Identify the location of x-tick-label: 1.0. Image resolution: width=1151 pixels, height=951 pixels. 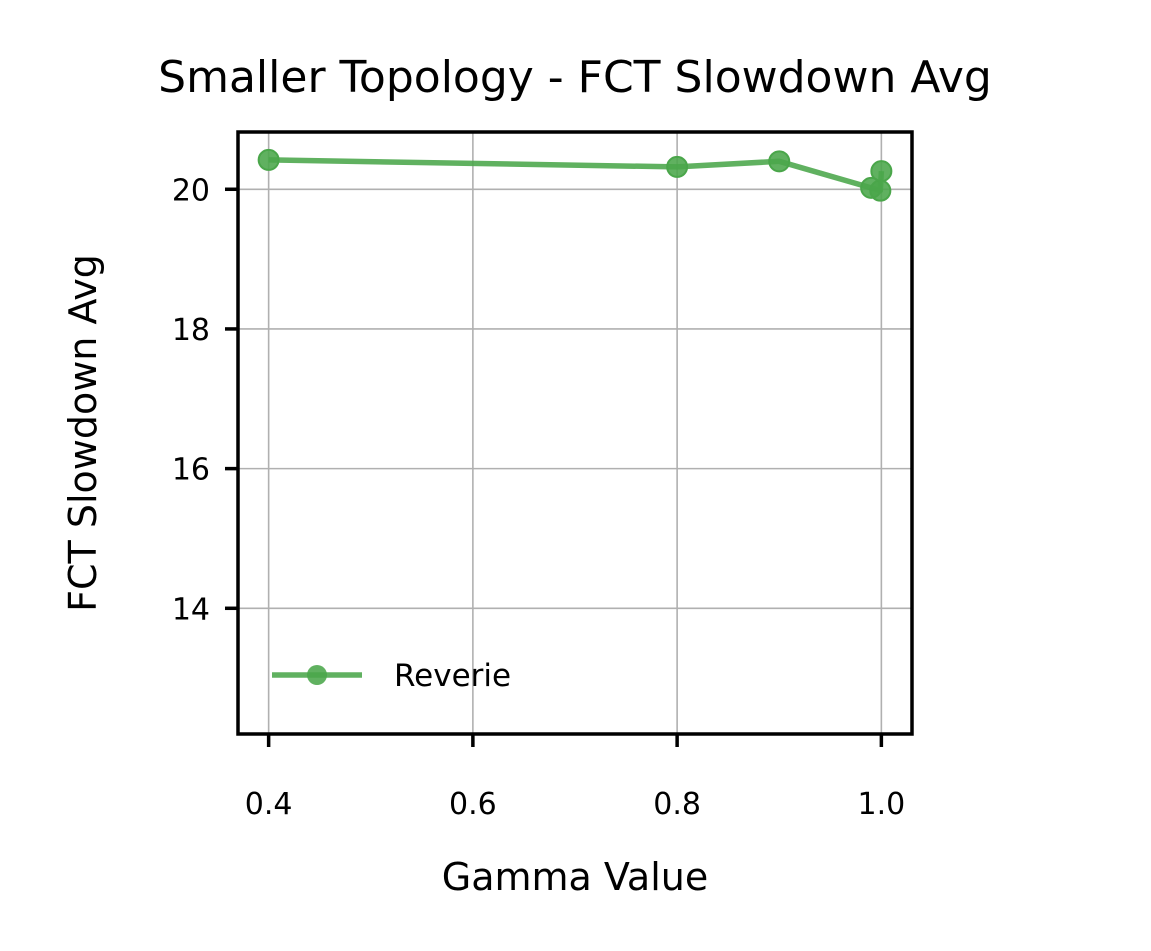
(882, 804).